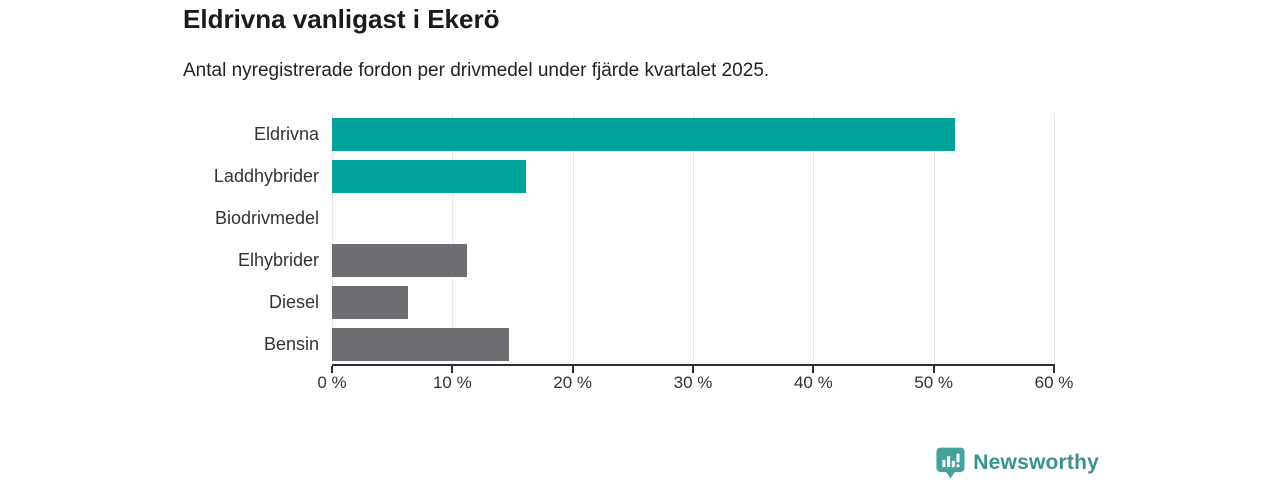  Describe the element at coordinates (452, 382) in the screenshot. I see `x-tick-label-10: 10 %` at that location.